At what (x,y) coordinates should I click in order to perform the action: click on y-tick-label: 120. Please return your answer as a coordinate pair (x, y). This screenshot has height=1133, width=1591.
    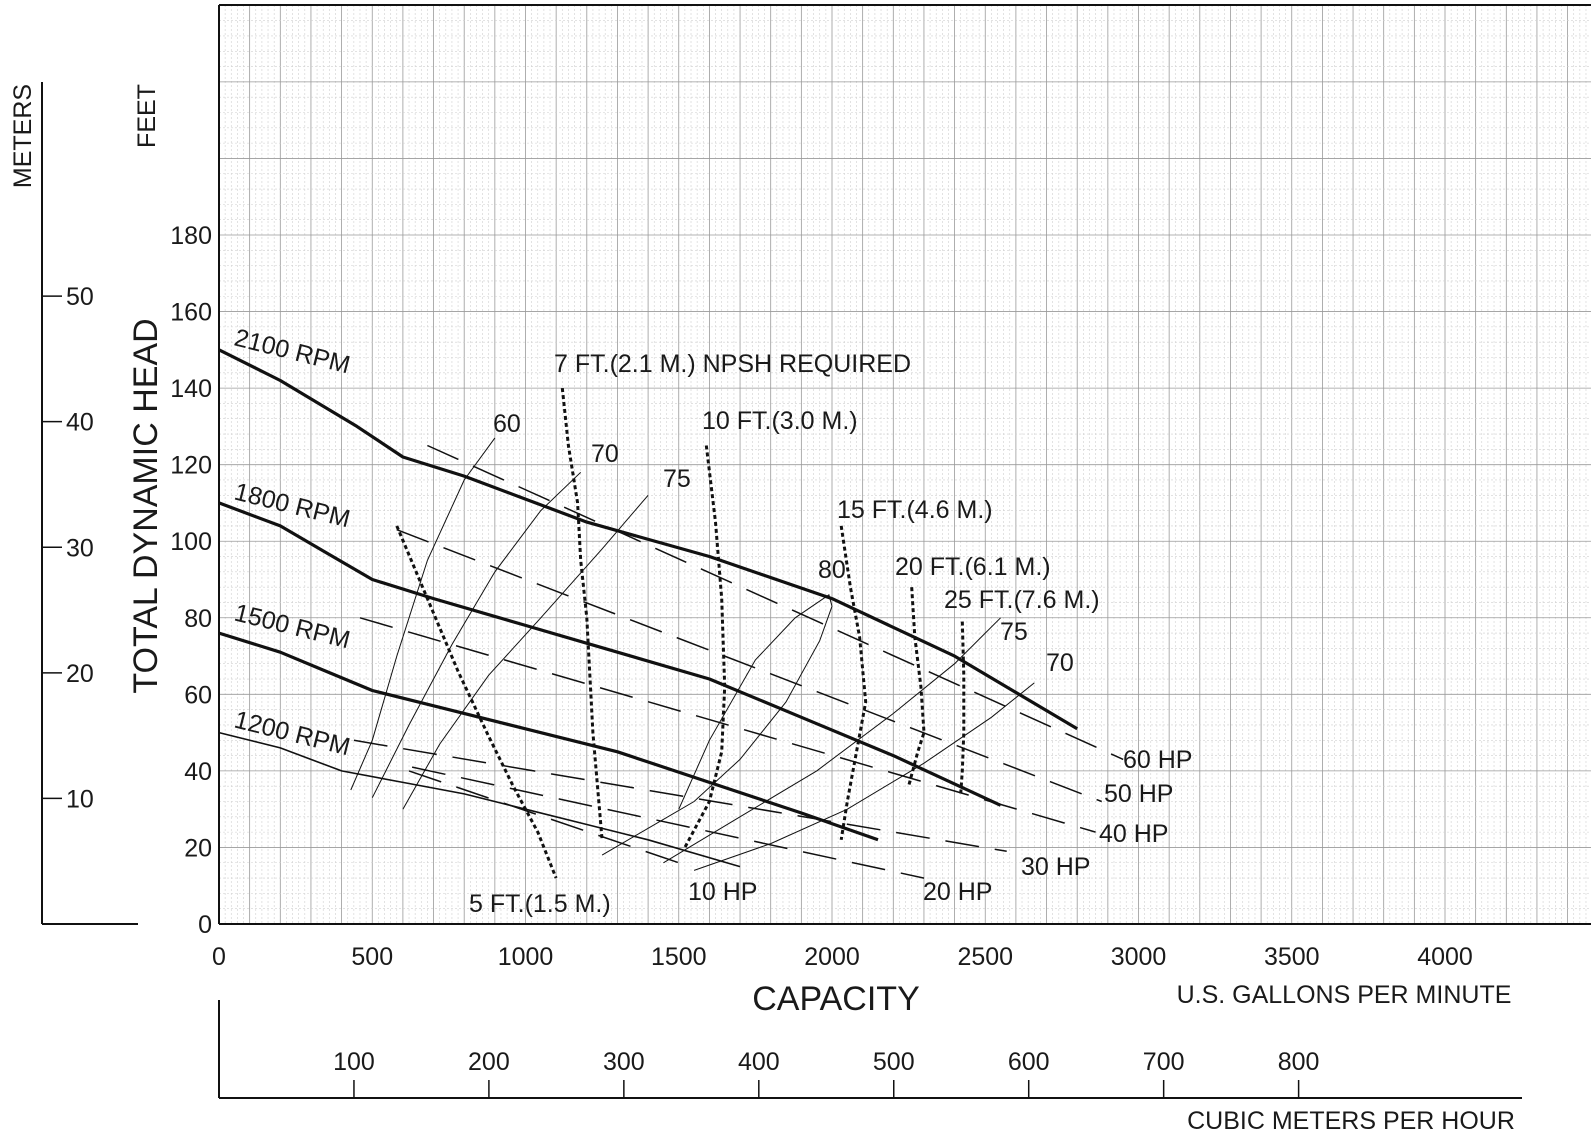
    Looking at the image, I should click on (191, 466).